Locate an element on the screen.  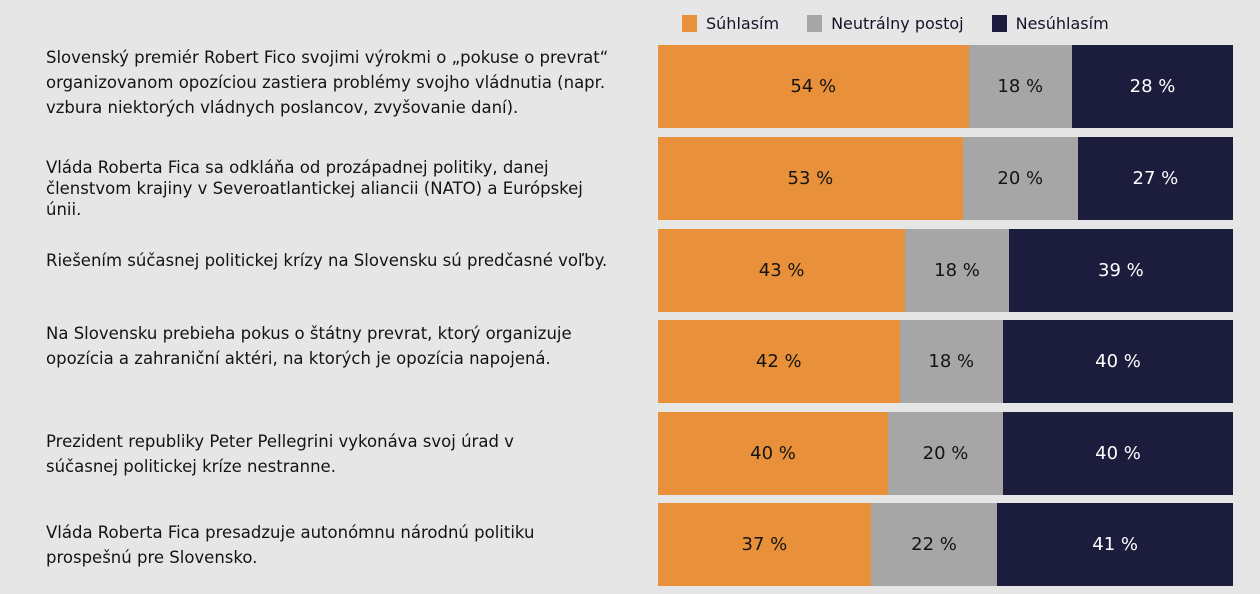
data-label: 27 % is located at coordinates (1155, 178).